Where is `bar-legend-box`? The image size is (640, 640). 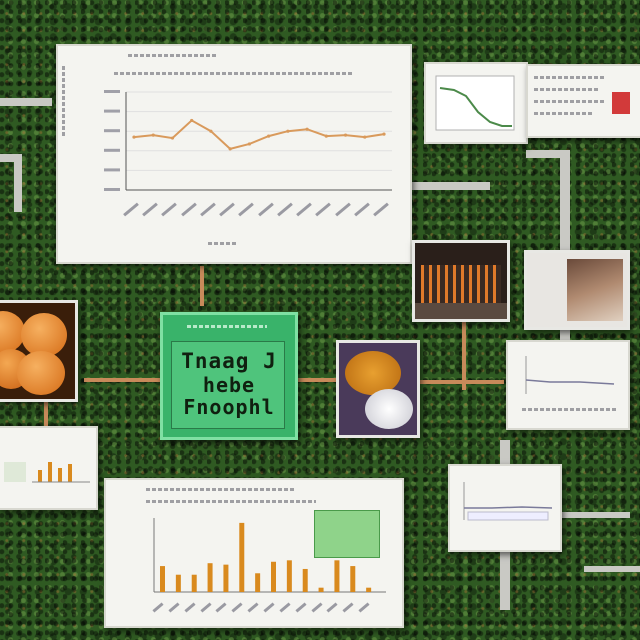 bar-legend-box is located at coordinates (347, 534).